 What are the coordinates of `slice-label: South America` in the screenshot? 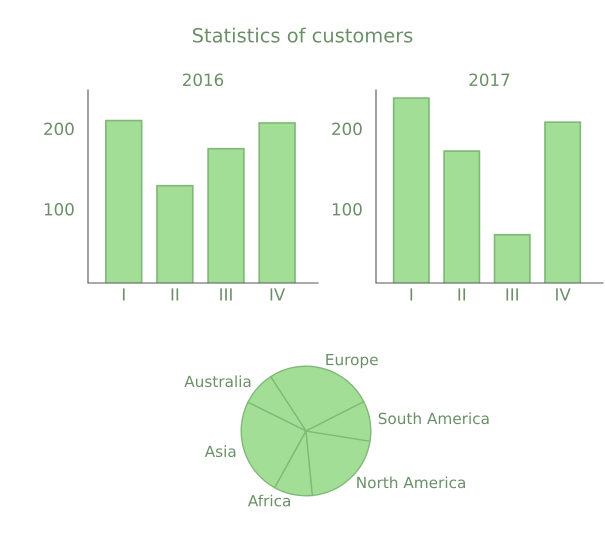 It's located at (433, 418).